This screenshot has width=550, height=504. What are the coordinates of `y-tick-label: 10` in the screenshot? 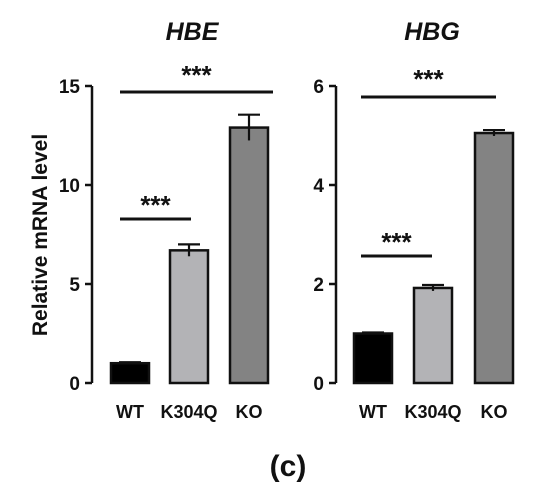 It's located at (69, 186).